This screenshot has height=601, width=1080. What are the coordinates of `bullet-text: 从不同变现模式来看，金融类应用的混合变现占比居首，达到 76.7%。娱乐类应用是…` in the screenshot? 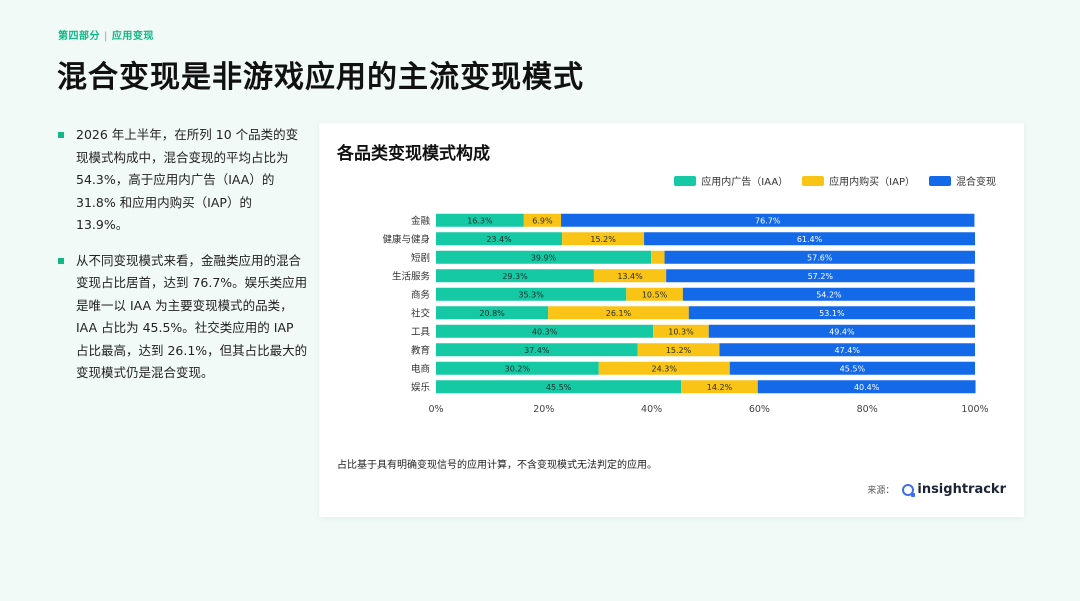 It's located at (192, 316).